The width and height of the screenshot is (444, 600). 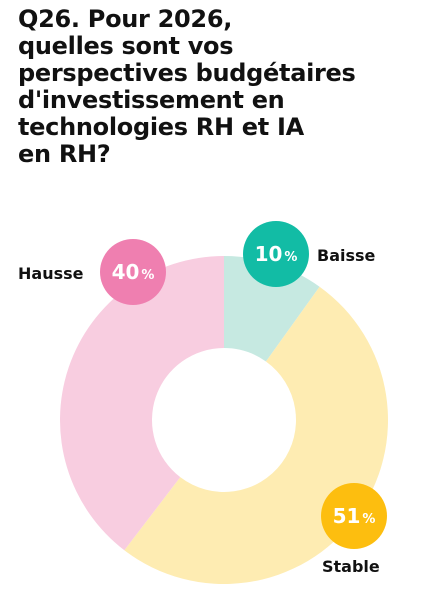 I want to click on title-line: quelles sont vos, so click(x=126, y=46).